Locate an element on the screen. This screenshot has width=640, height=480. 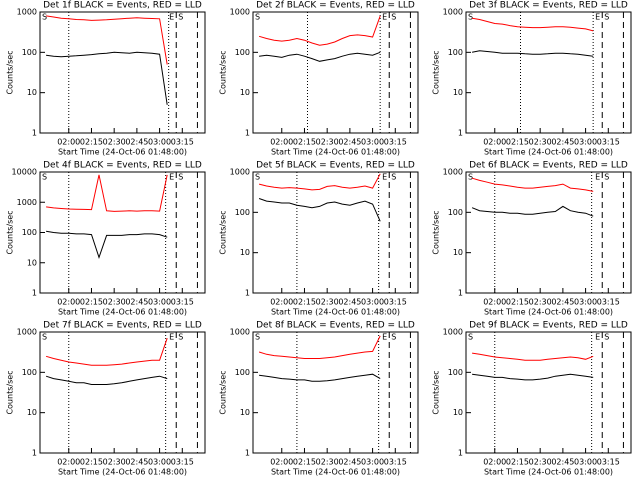
chart-title: Det 8f BLACK = Events, RED = LLD is located at coordinates (335, 326).